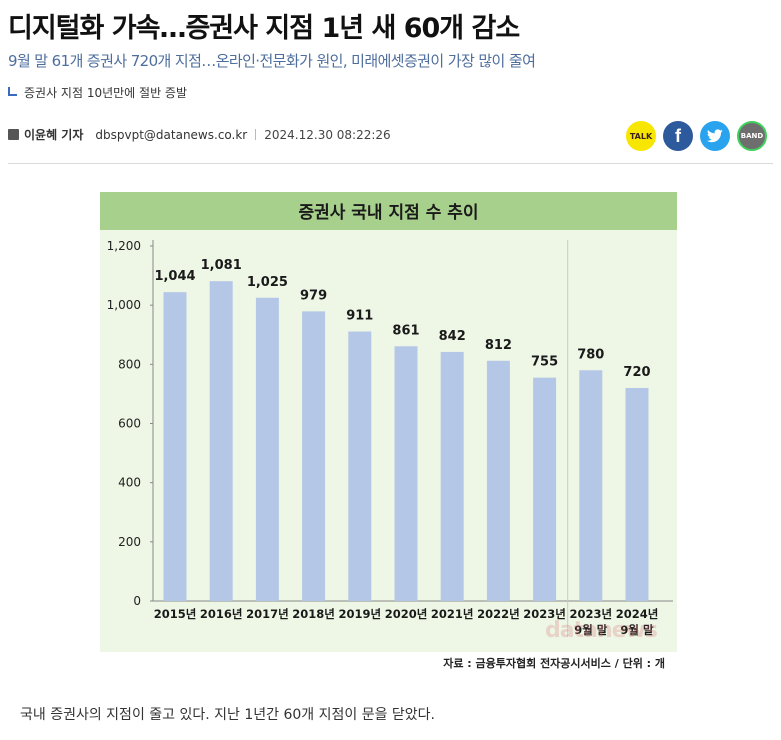 Image resolution: width=781 pixels, height=740 pixels. Describe the element at coordinates (636, 372) in the screenshot. I see `data-label: 720` at that location.